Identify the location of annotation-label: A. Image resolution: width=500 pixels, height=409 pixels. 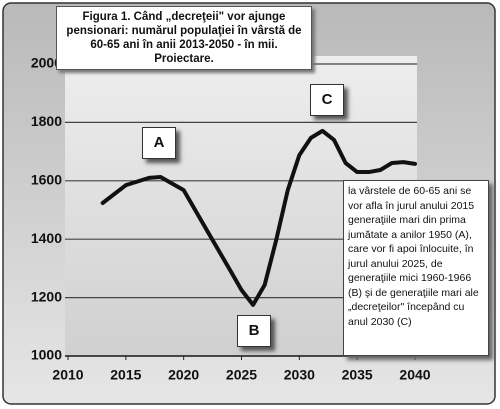
(159, 143).